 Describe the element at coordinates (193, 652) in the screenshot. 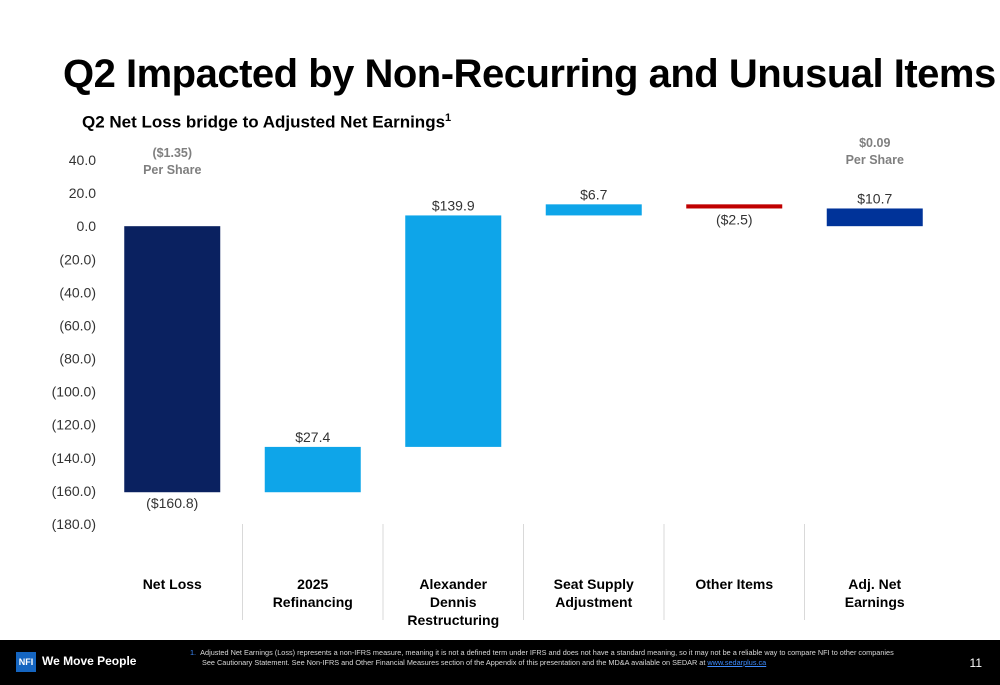

I see `footnote-number: 1.` at that location.